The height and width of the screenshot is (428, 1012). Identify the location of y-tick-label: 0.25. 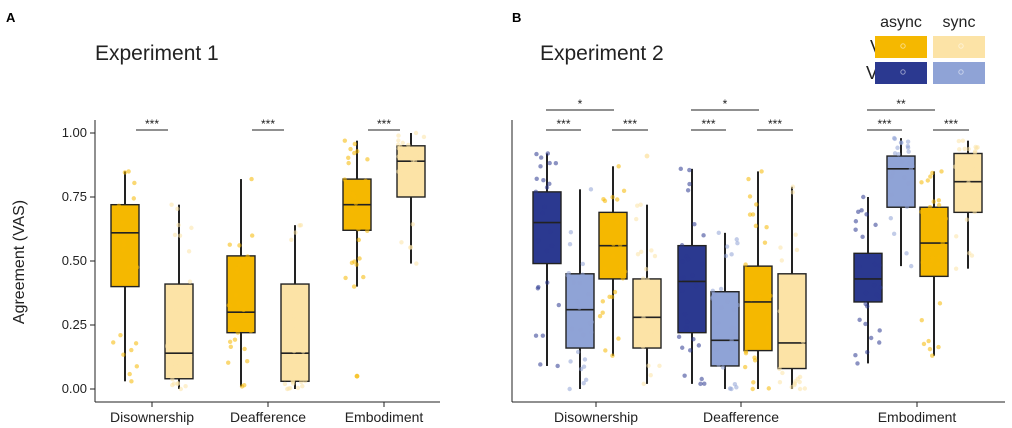
(74, 324).